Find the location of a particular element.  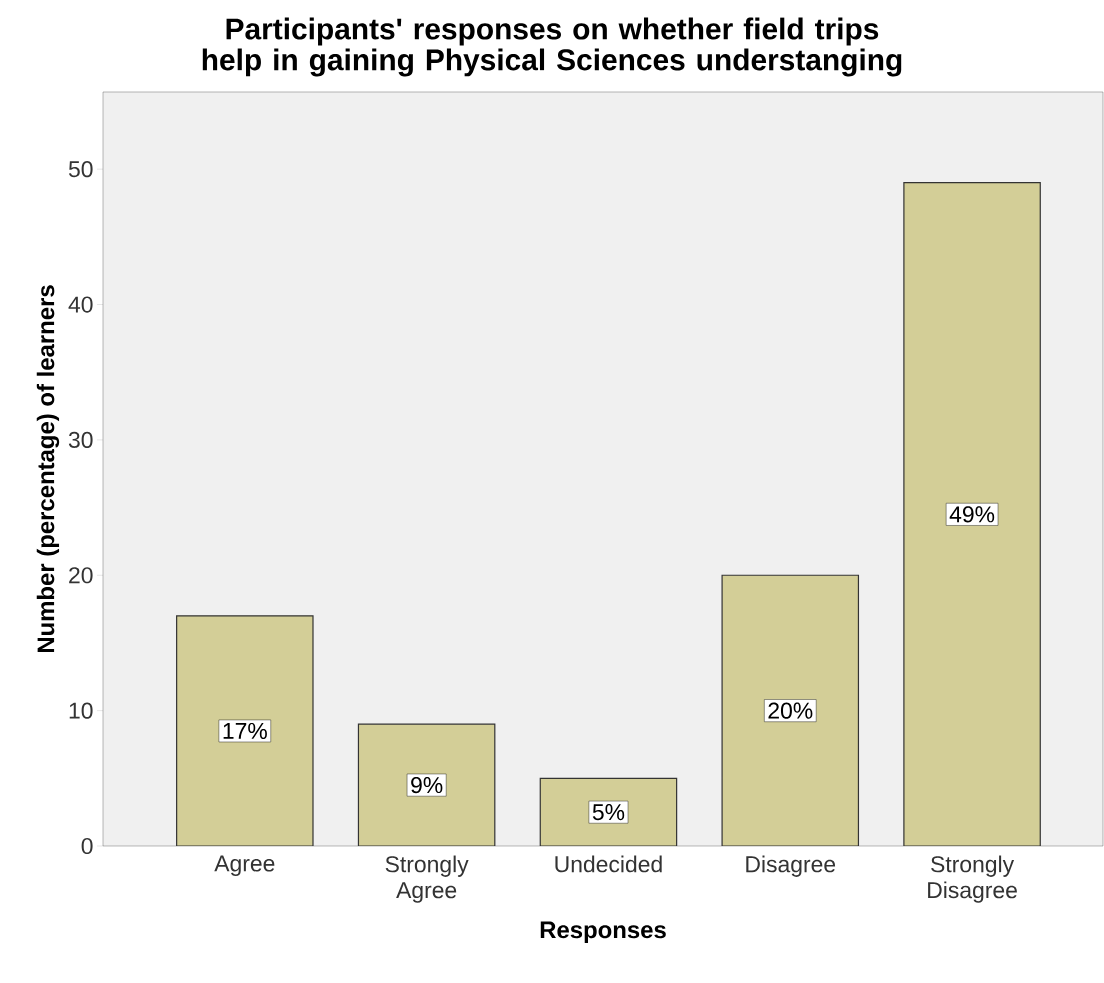

y-tick-label: 0 is located at coordinates (87, 846).